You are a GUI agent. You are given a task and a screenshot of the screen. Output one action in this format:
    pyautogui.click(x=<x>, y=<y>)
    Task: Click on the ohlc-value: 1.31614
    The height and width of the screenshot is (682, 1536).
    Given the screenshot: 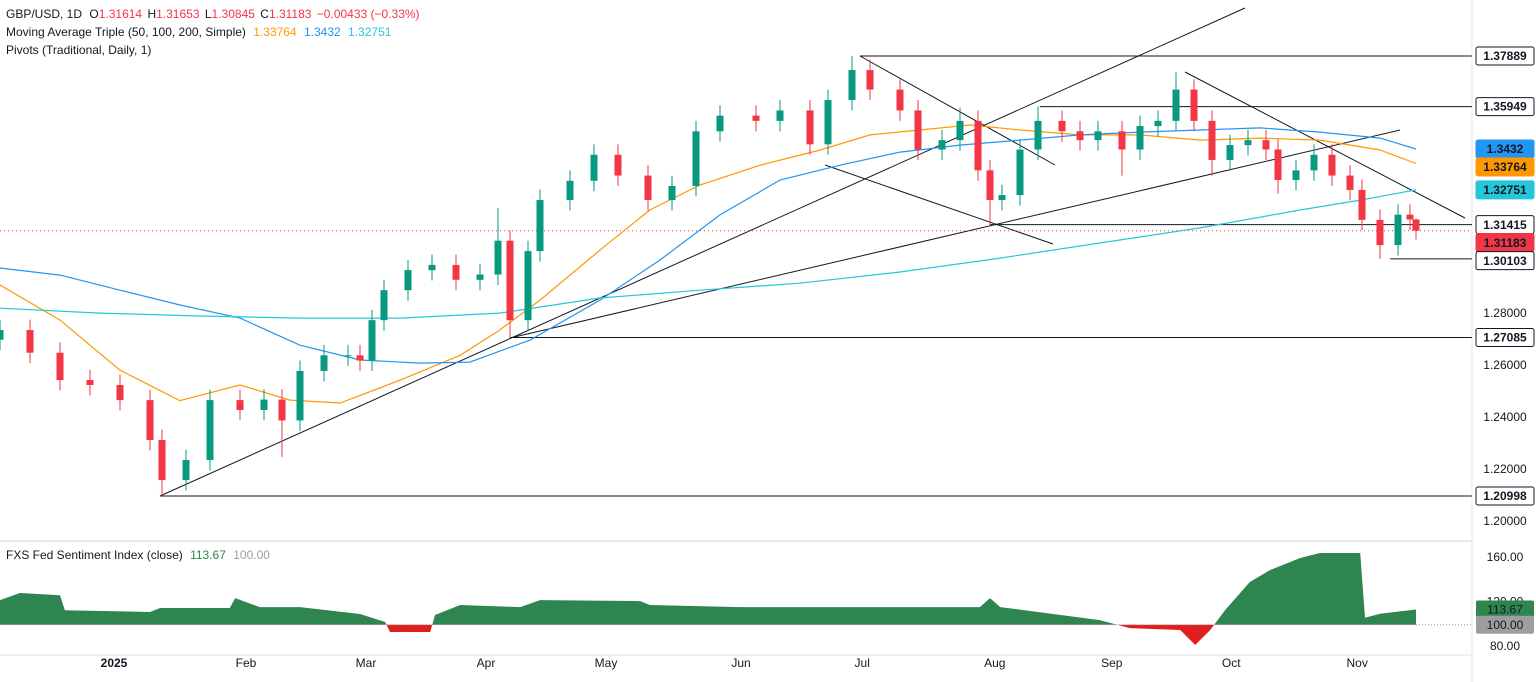 What is the action you would take?
    pyautogui.click(x=121, y=14)
    